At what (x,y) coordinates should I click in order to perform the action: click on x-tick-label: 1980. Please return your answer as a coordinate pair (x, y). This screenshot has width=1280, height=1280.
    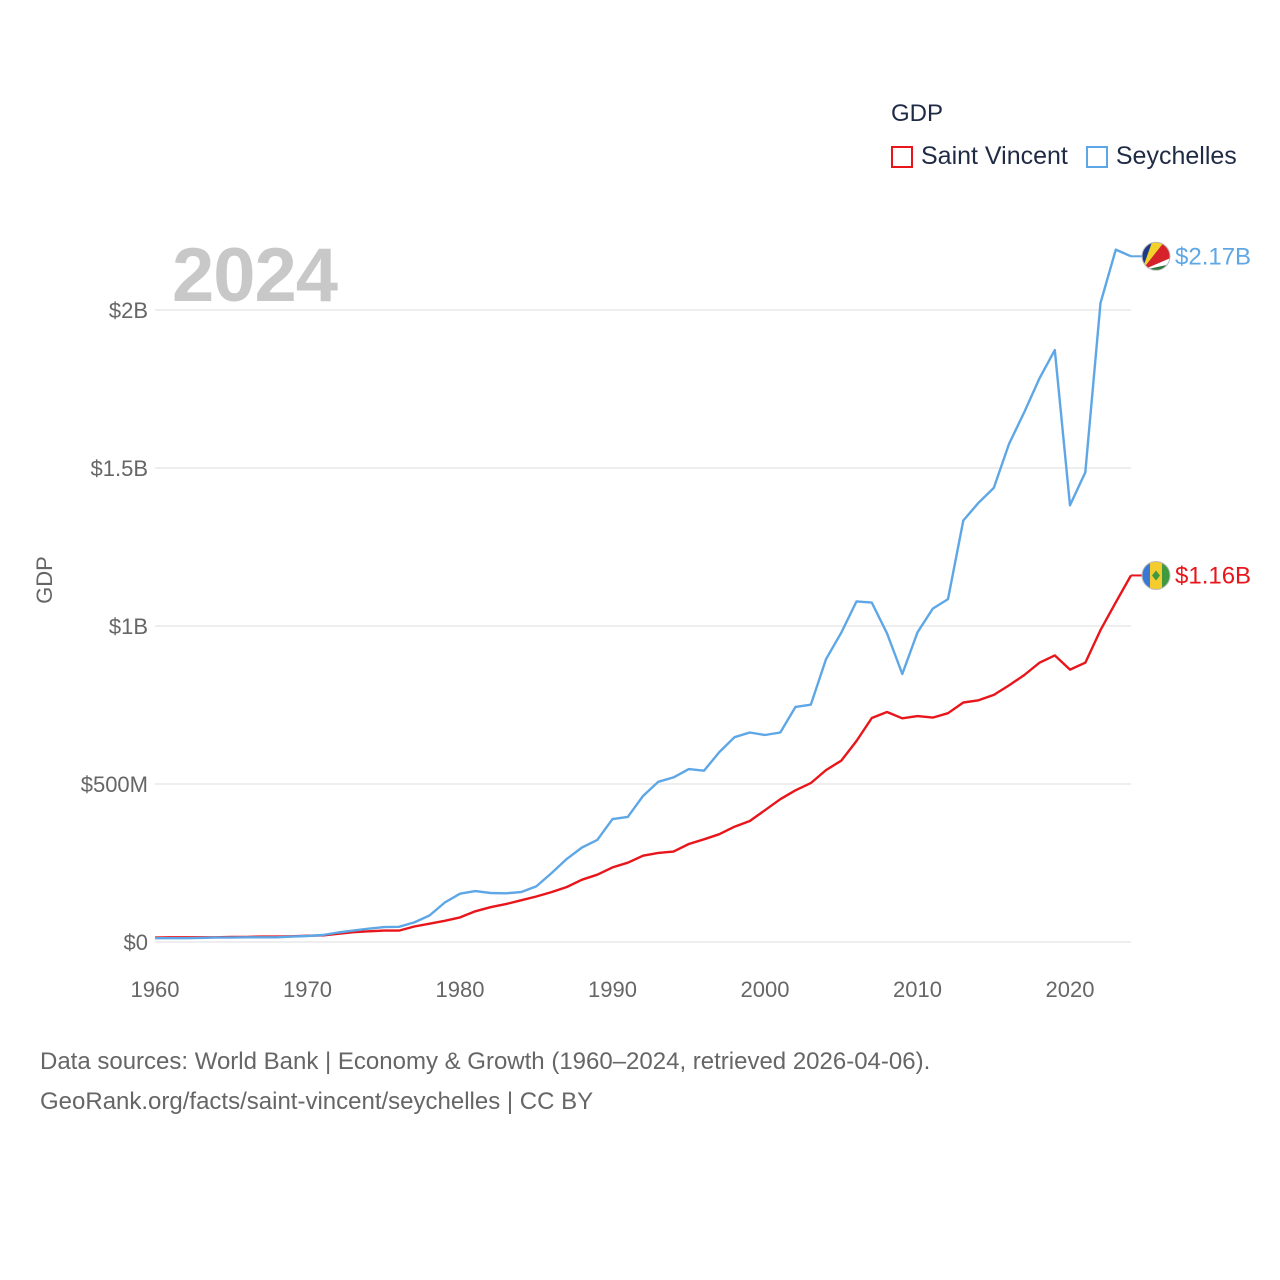
    Looking at the image, I should click on (460, 989).